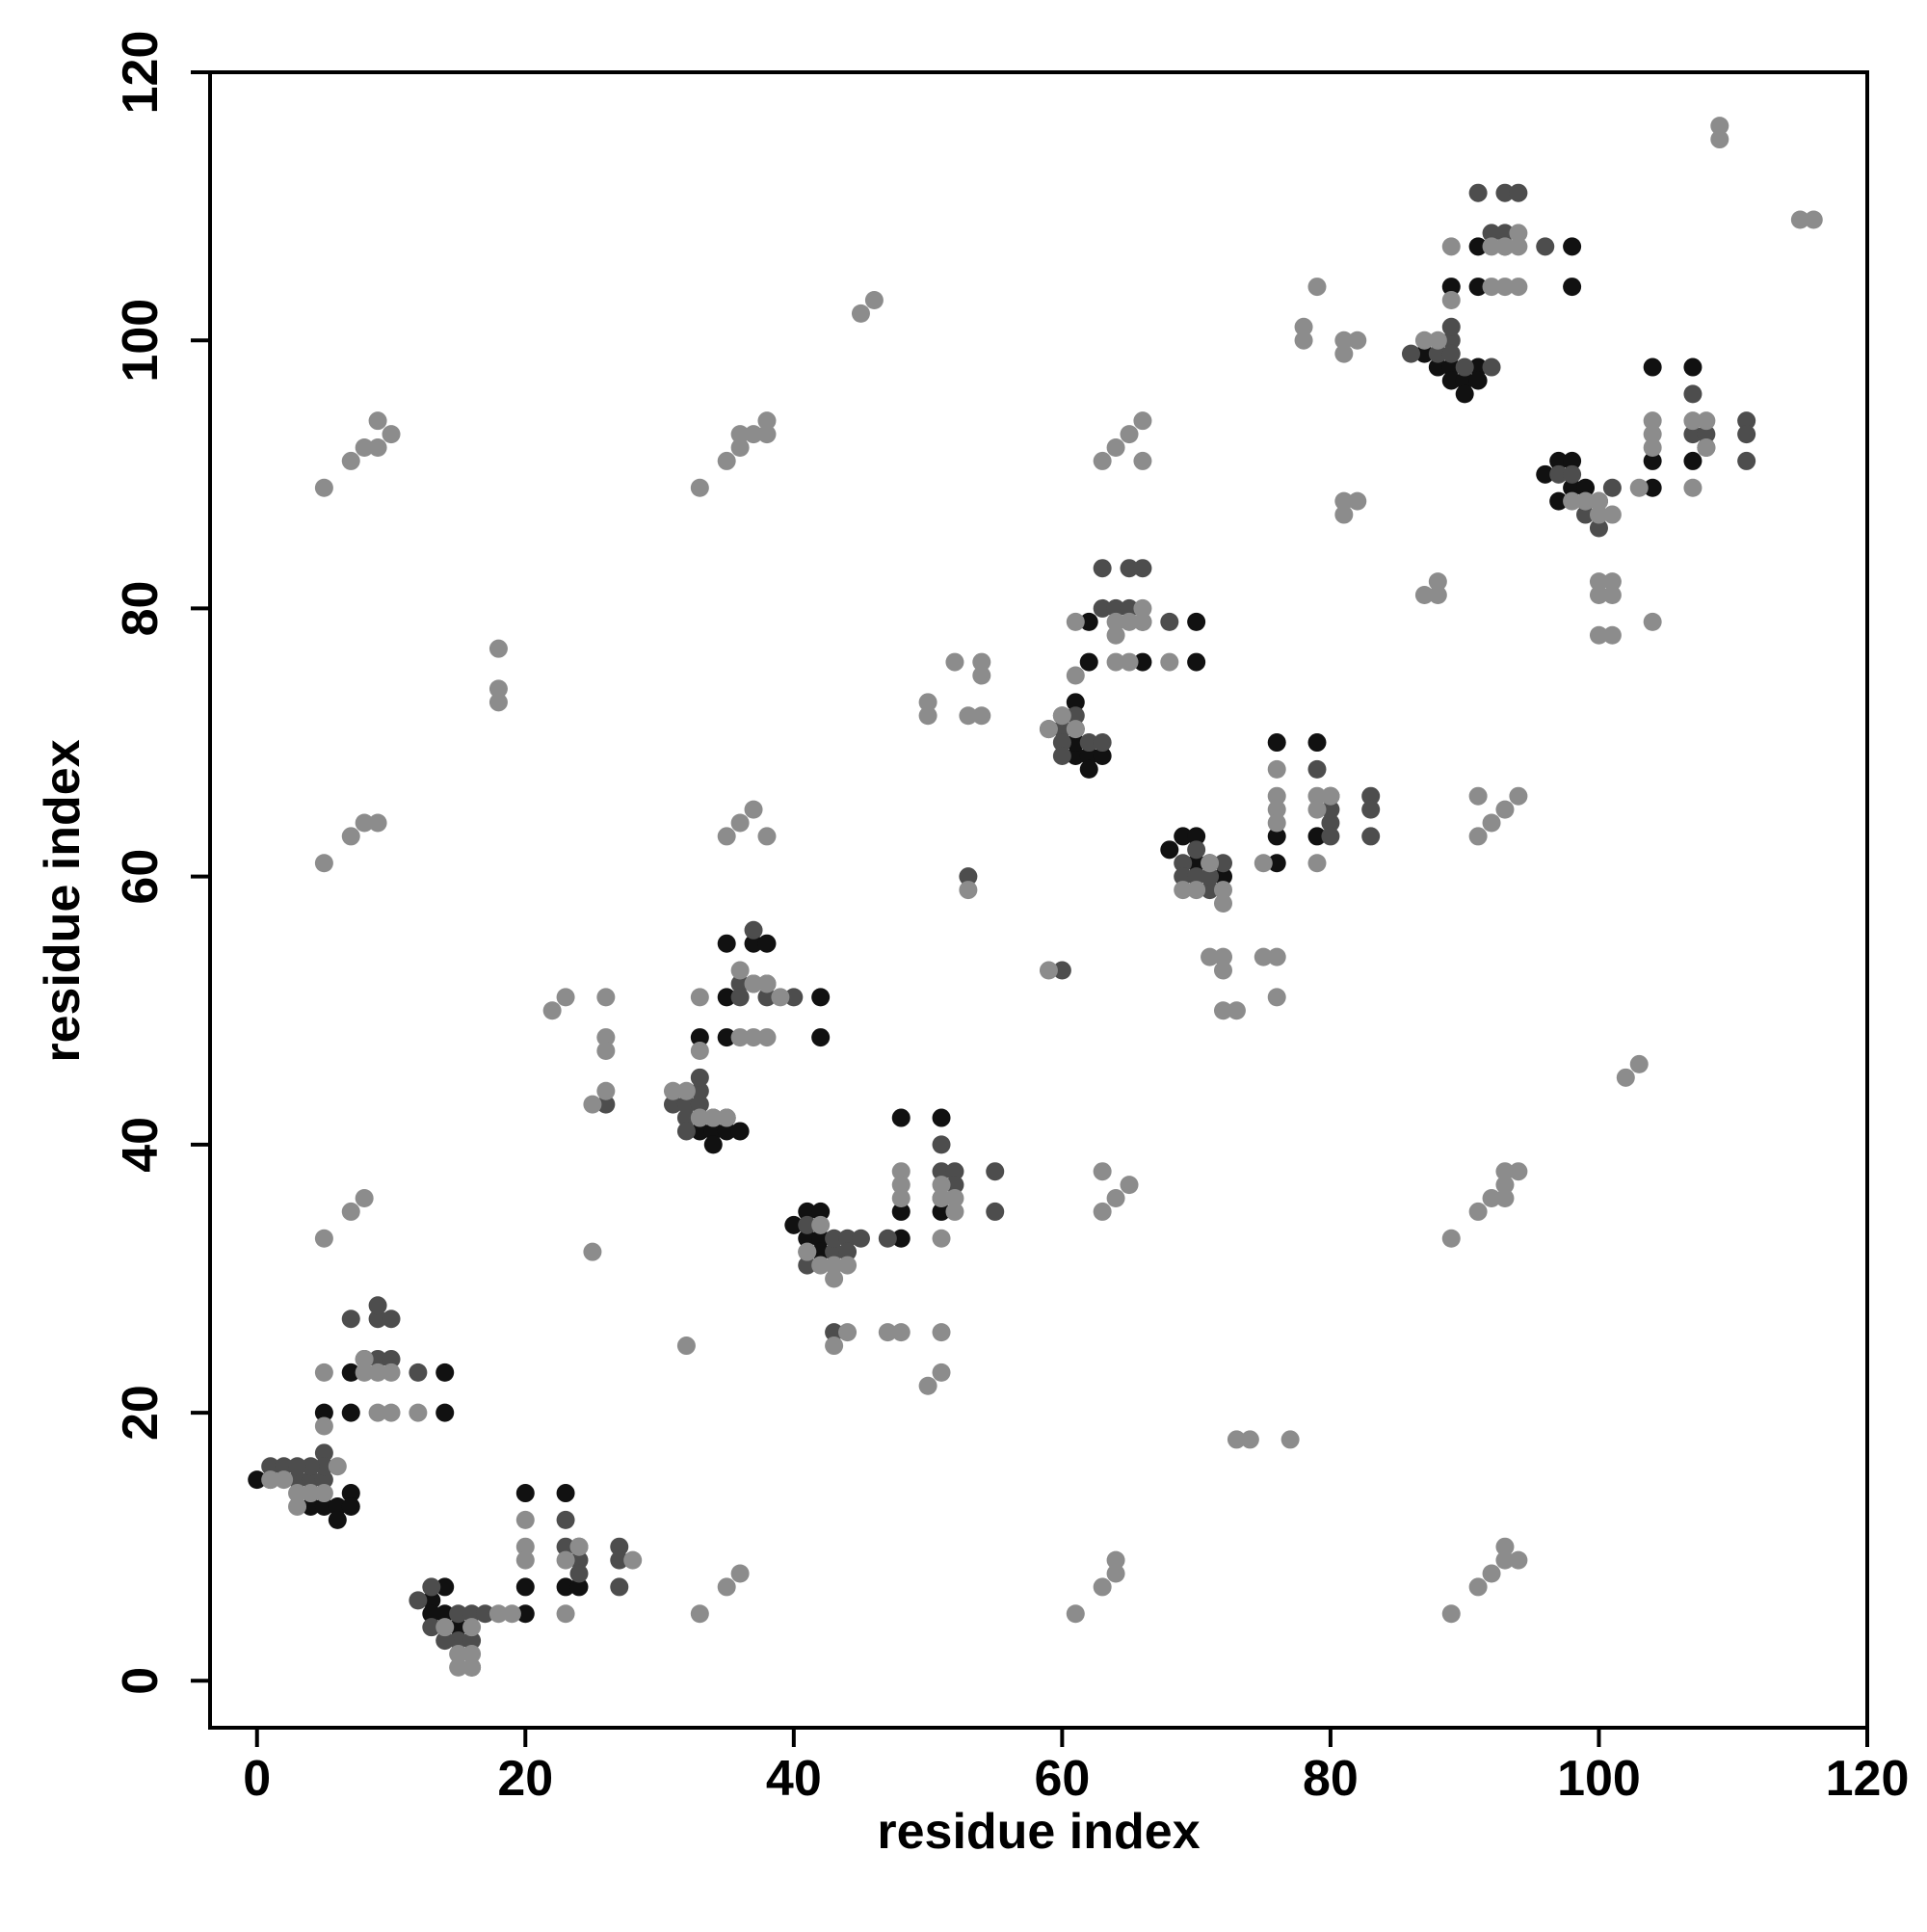  Describe the element at coordinates (141, 341) in the screenshot. I see `y-tick-label: 100` at that location.